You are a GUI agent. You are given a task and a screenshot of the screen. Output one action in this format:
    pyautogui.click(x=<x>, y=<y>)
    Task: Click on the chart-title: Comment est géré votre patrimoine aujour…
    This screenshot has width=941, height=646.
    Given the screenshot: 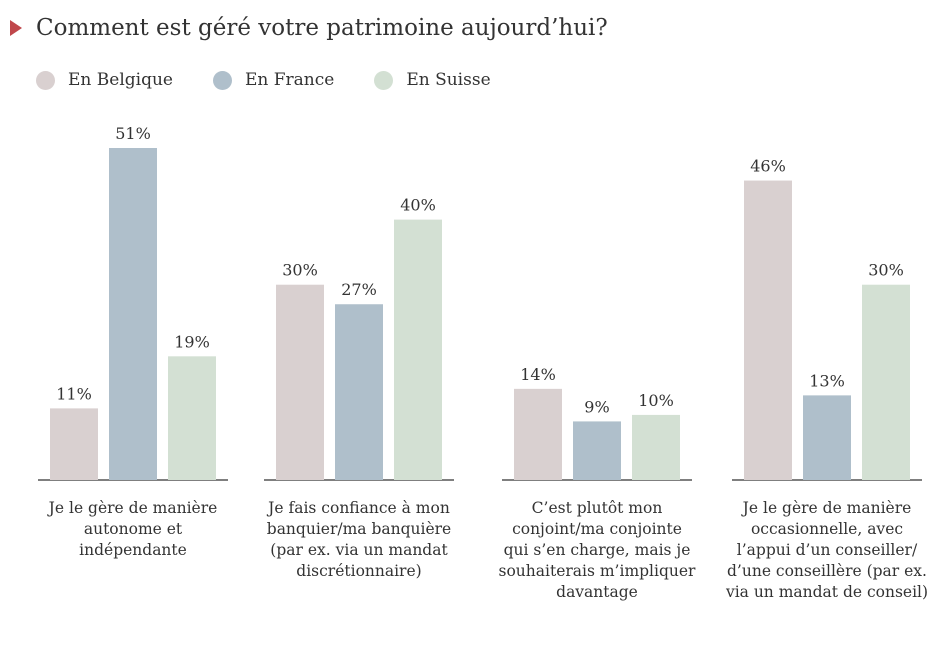 What is the action you would take?
    pyautogui.click(x=322, y=28)
    